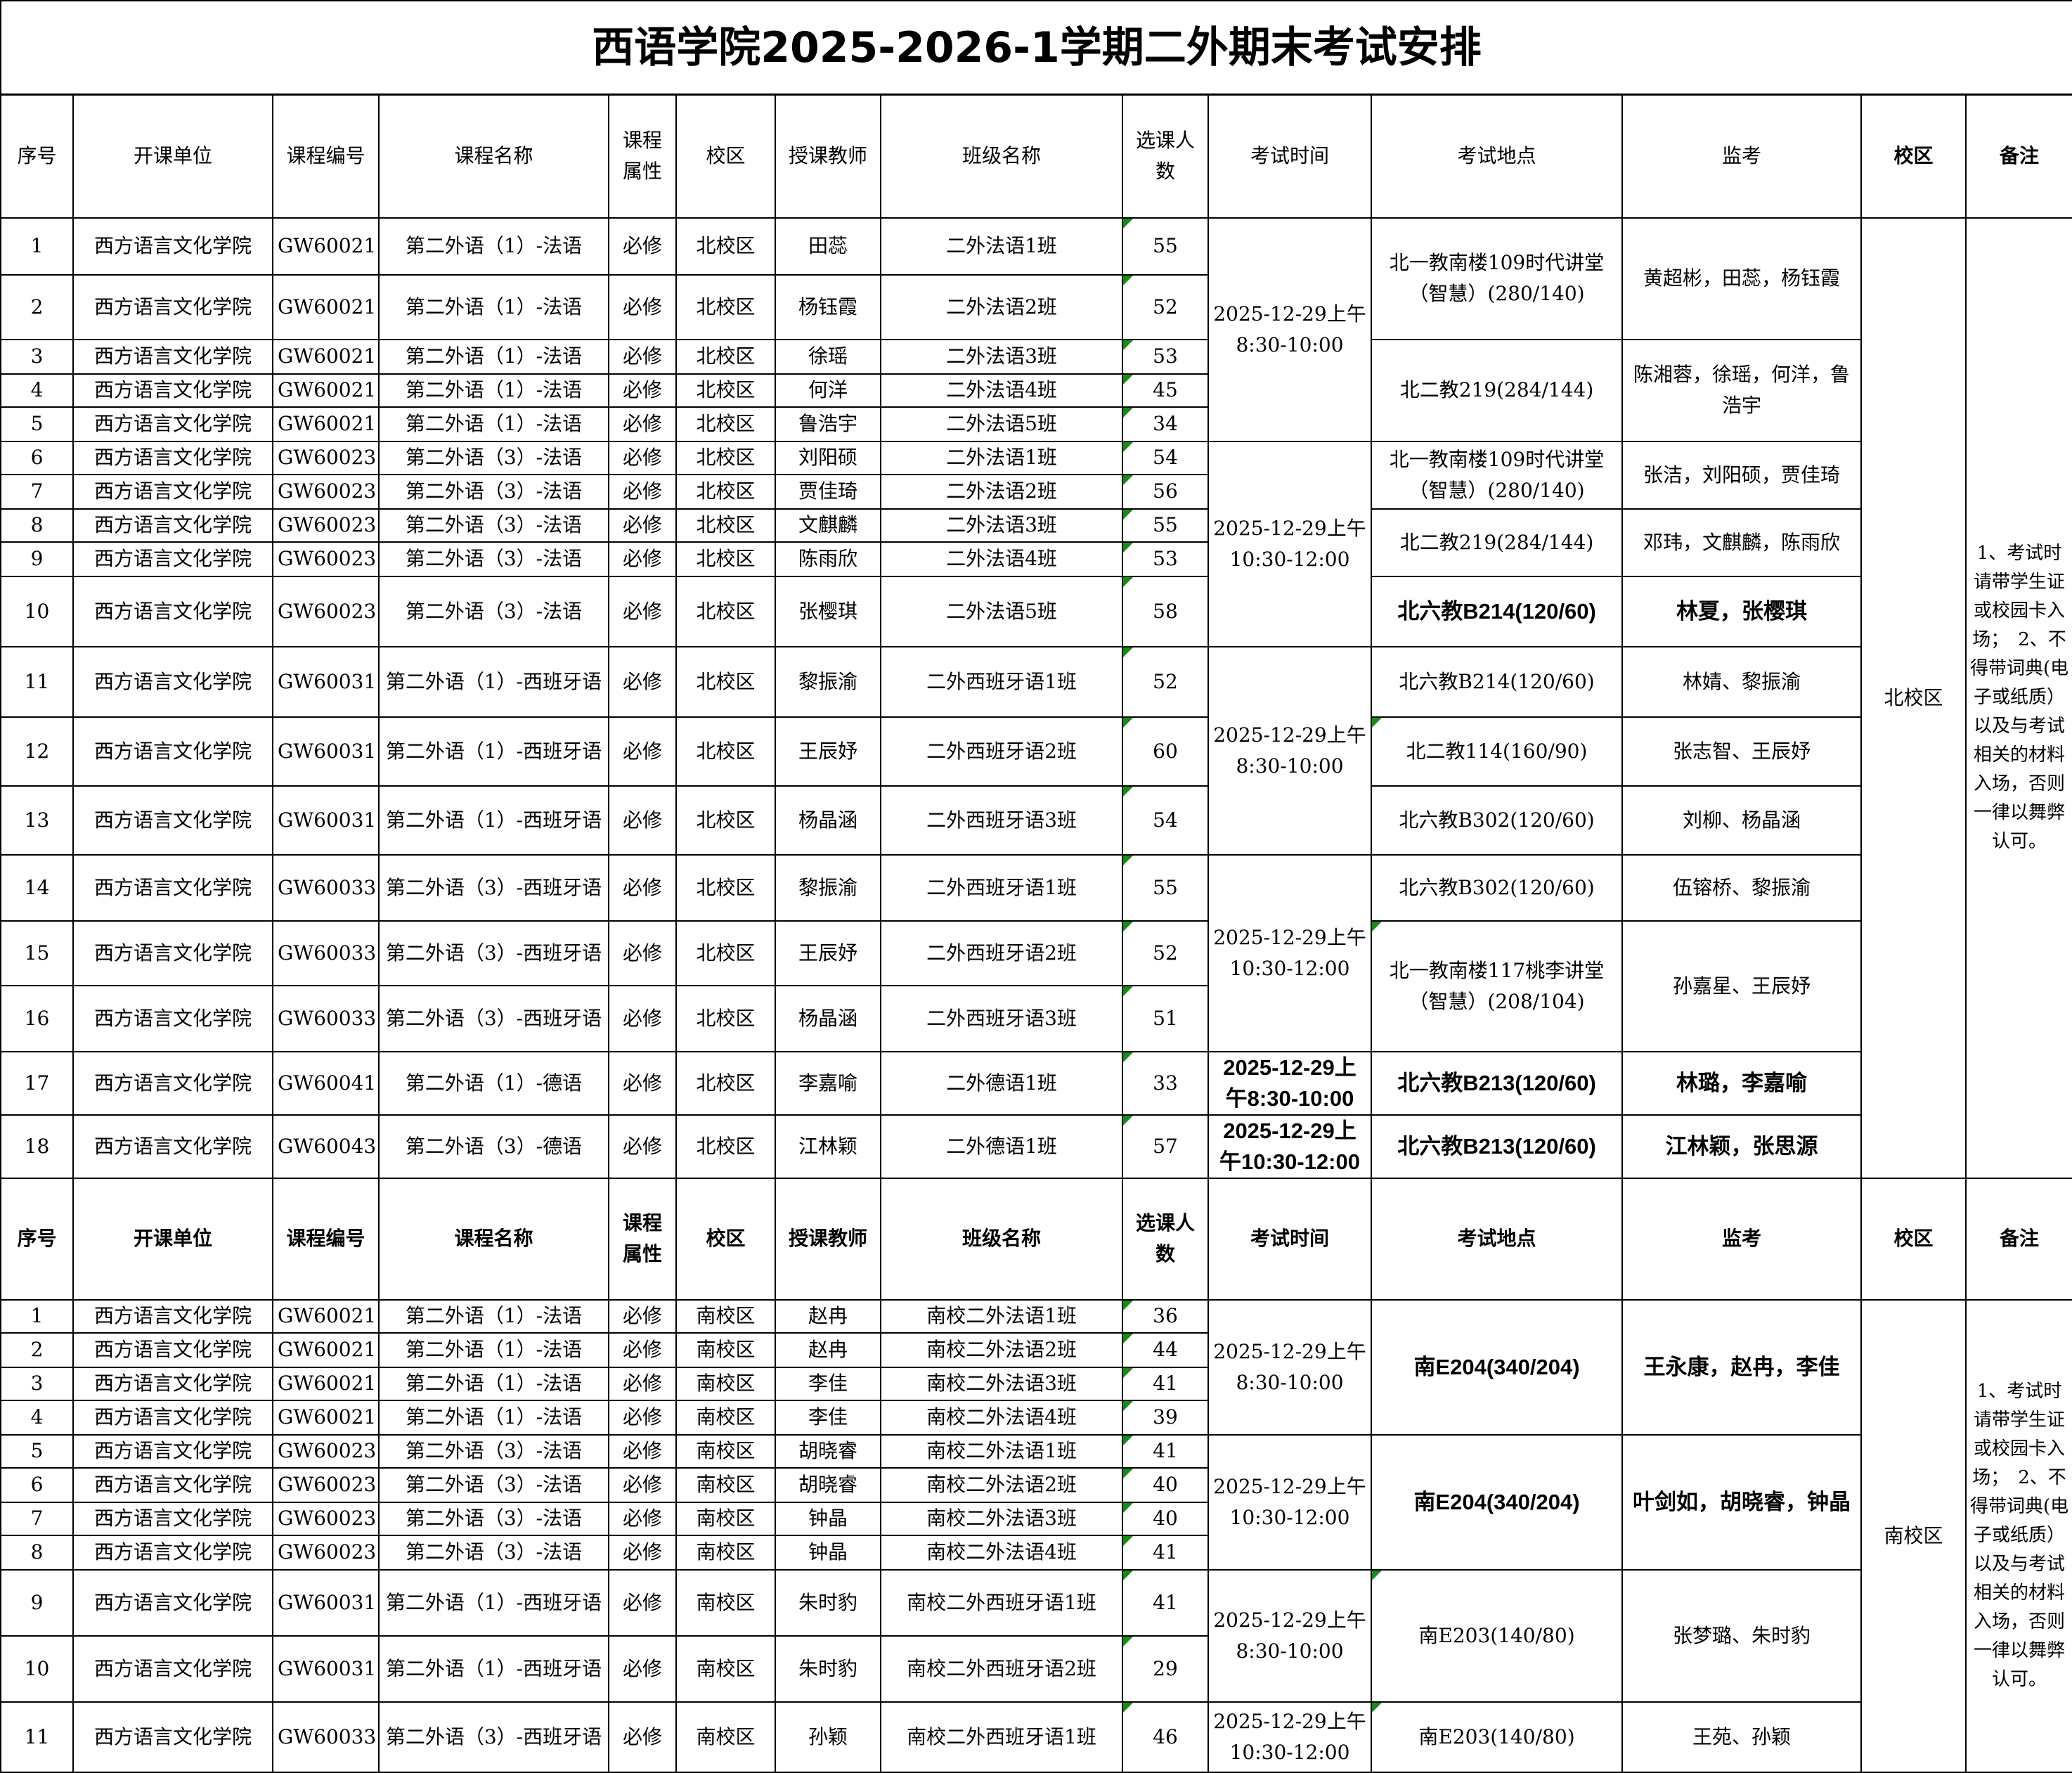 This screenshot has height=1773, width=2072. What do you see at coordinates (37, 559) in the screenshot?
I see `row-number: 9` at bounding box center [37, 559].